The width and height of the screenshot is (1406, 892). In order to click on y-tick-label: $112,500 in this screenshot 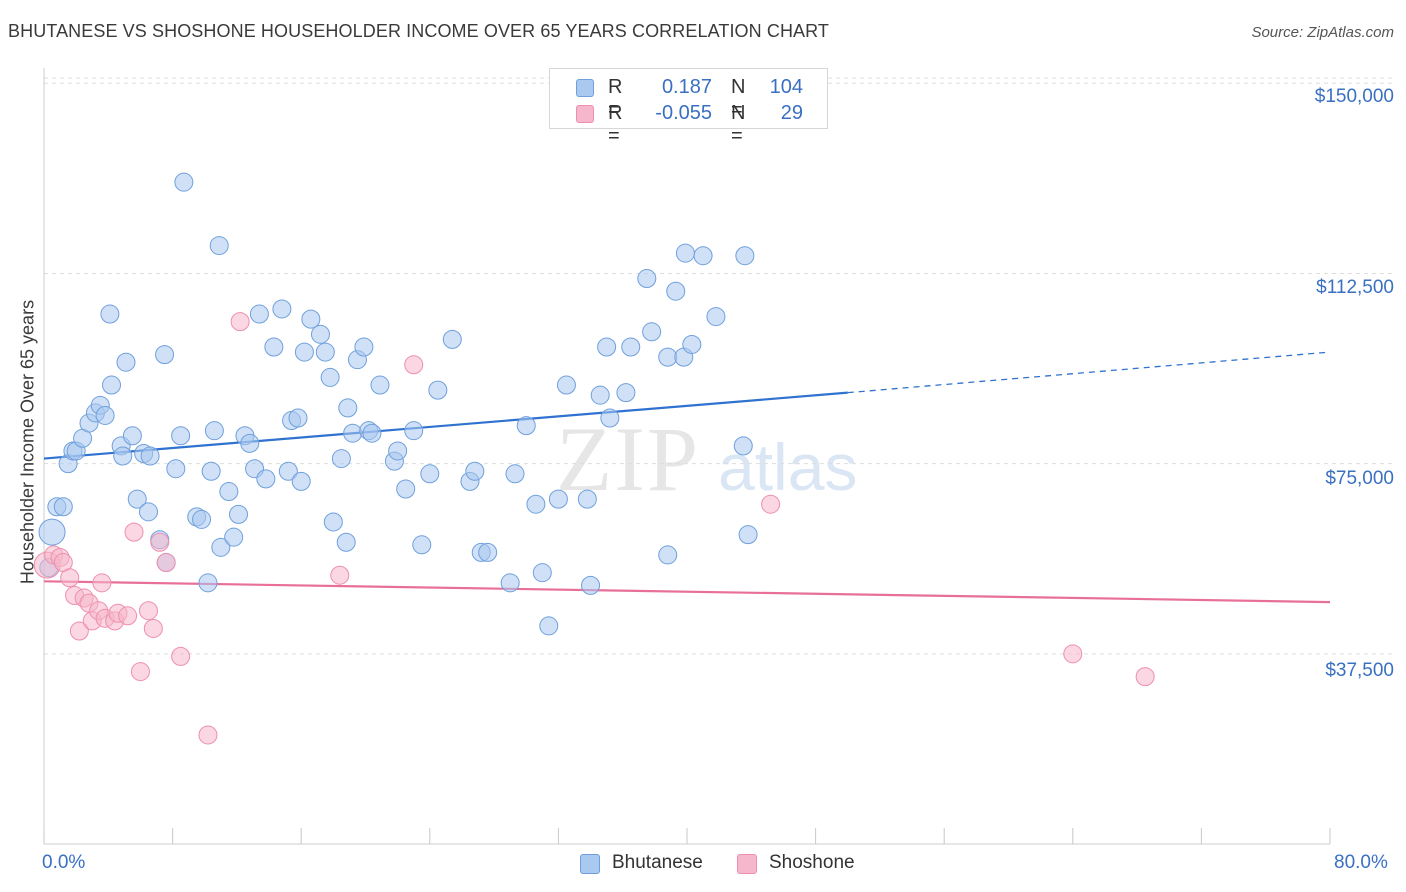, I will do `click(1355, 287)`.